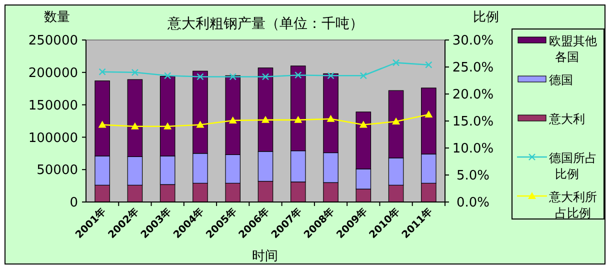 This screenshot has width=610, height=269. What do you see at coordinates (473, 149) in the screenshot?
I see `y2-tick-label: 10.0%` at bounding box center [473, 149].